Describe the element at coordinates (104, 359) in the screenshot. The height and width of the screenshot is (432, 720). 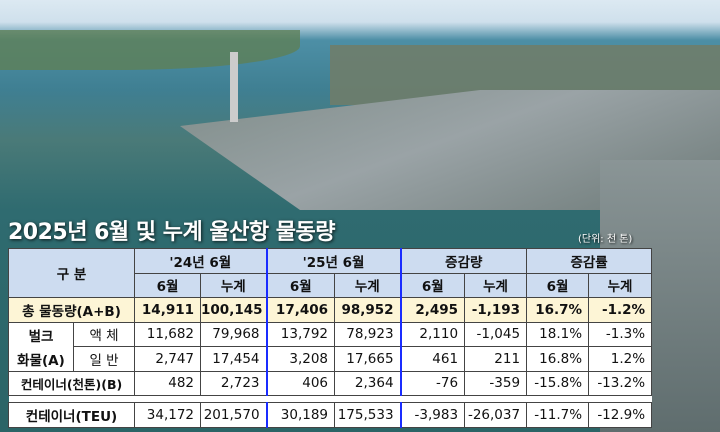
I see `row-sublabel: 일 반` at that location.